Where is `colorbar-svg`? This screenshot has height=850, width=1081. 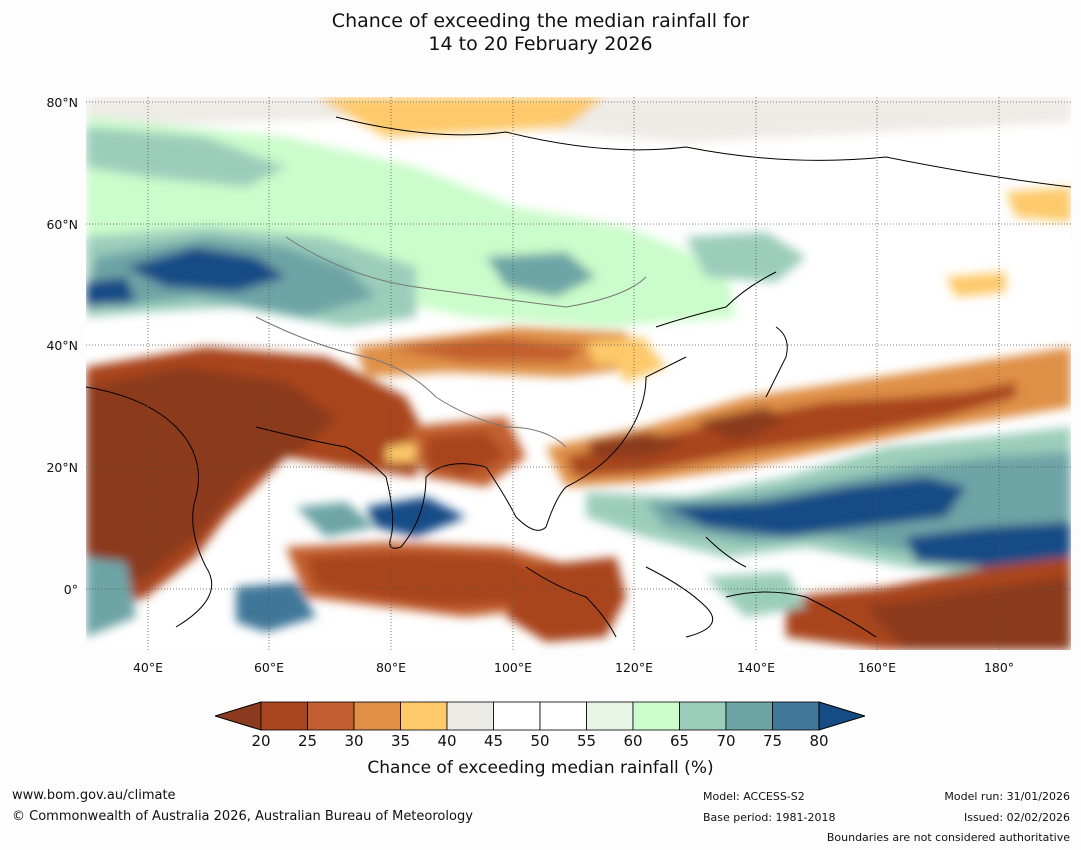
colorbar-svg is located at coordinates (540, 716).